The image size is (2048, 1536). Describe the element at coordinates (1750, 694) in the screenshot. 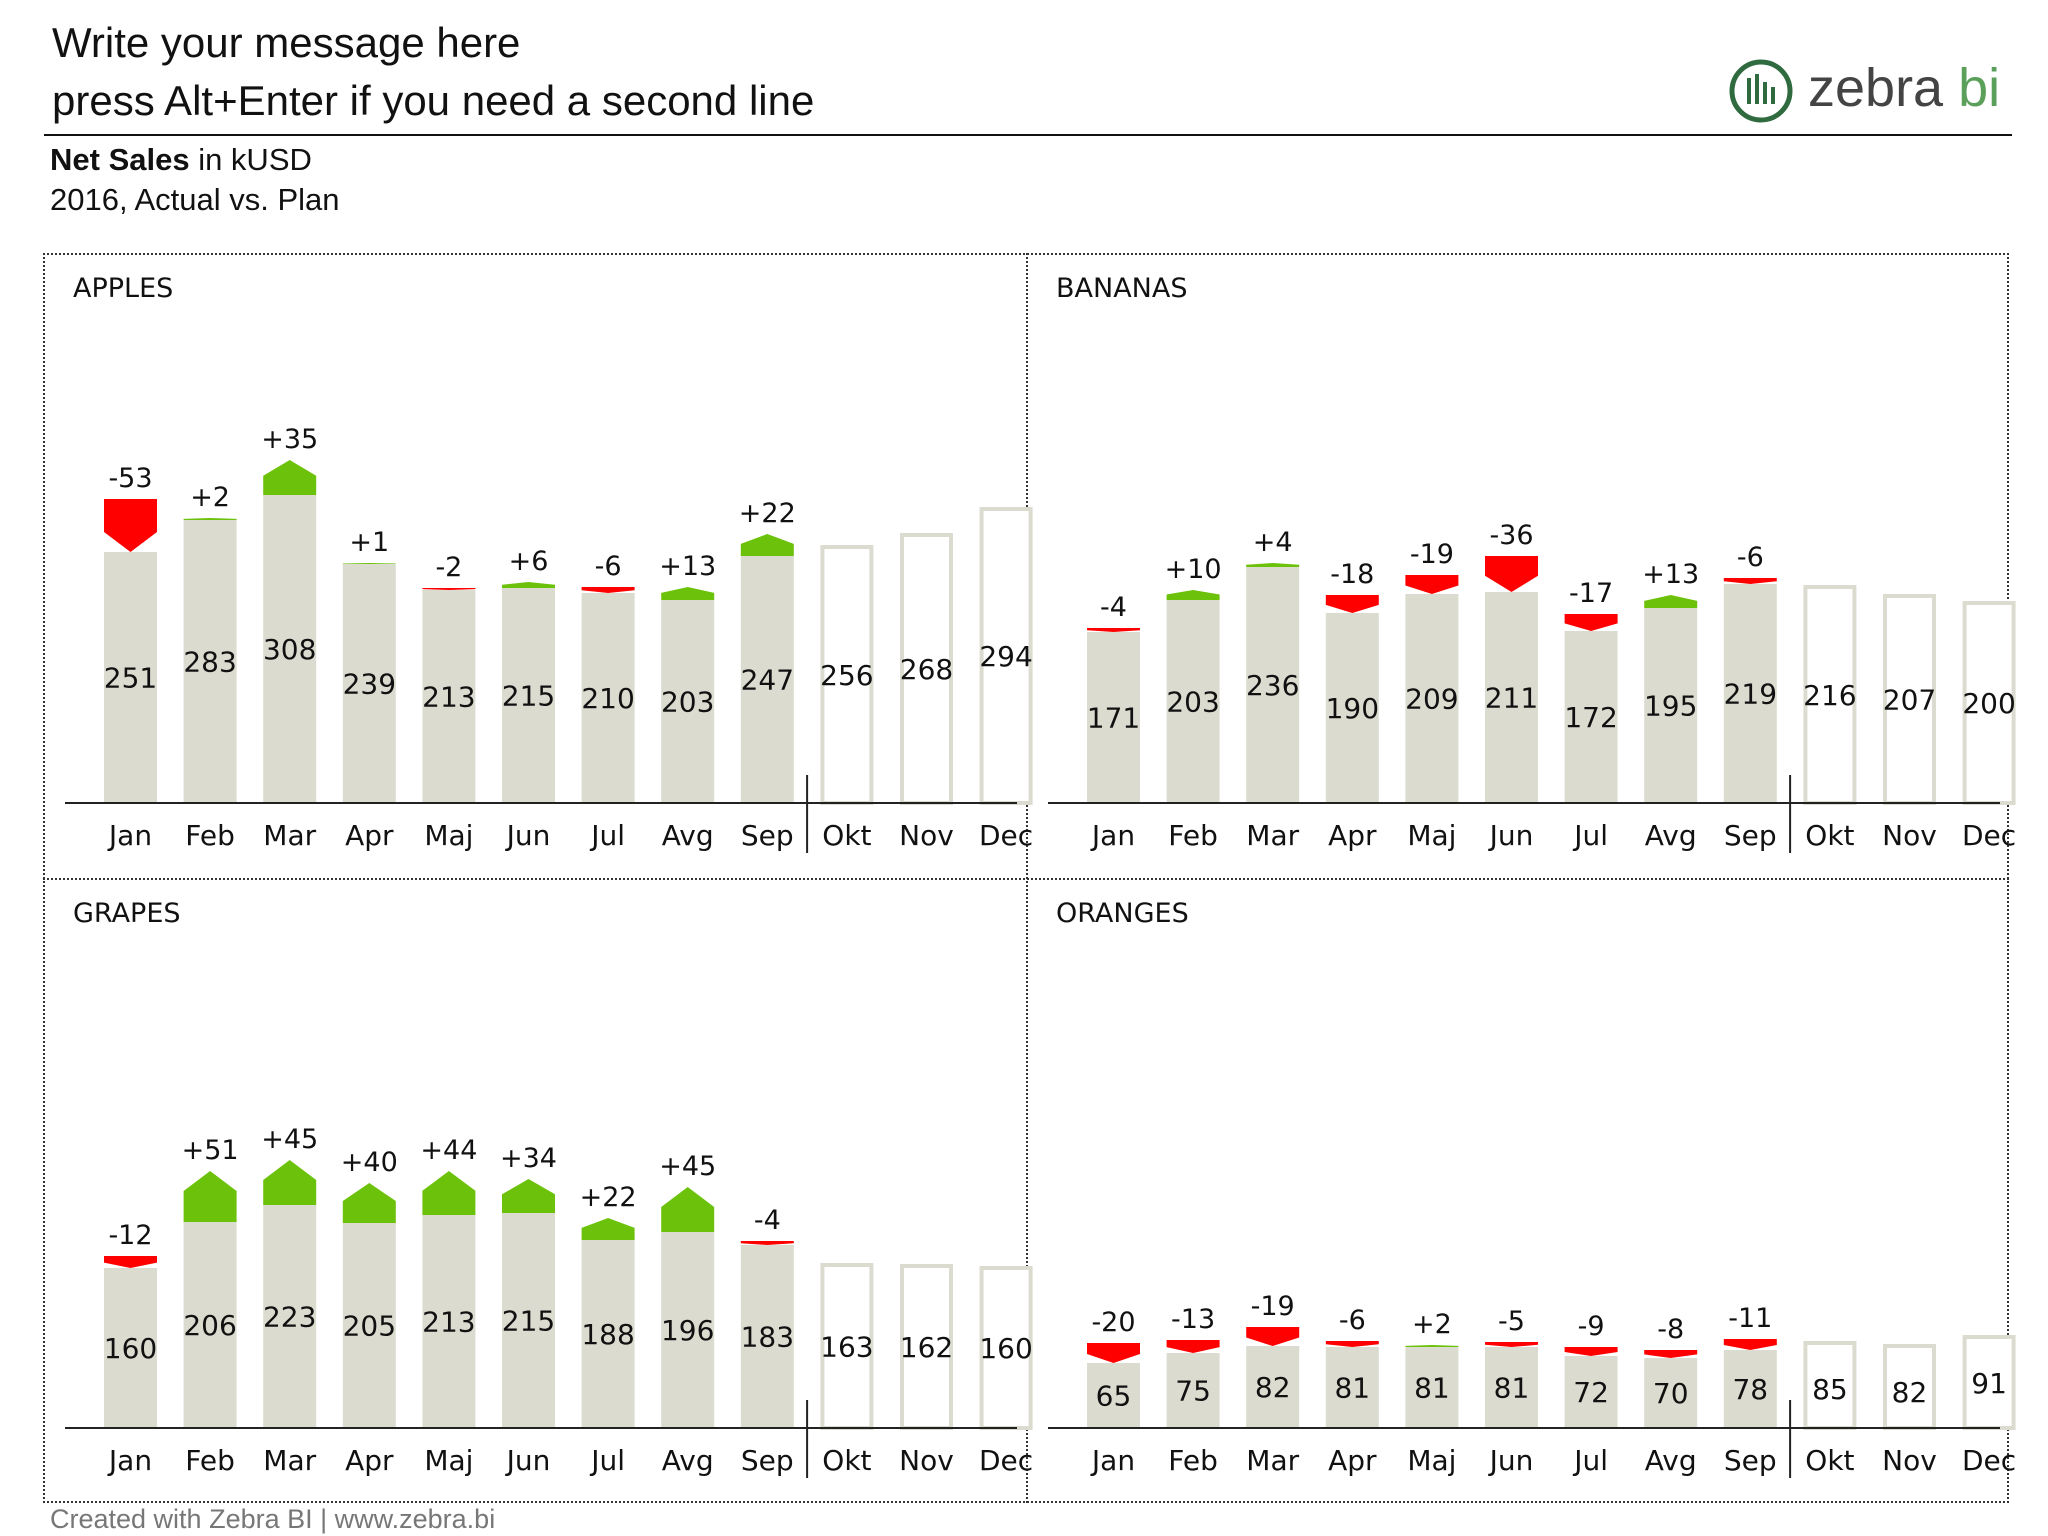

I see `value-label: 219` at that location.